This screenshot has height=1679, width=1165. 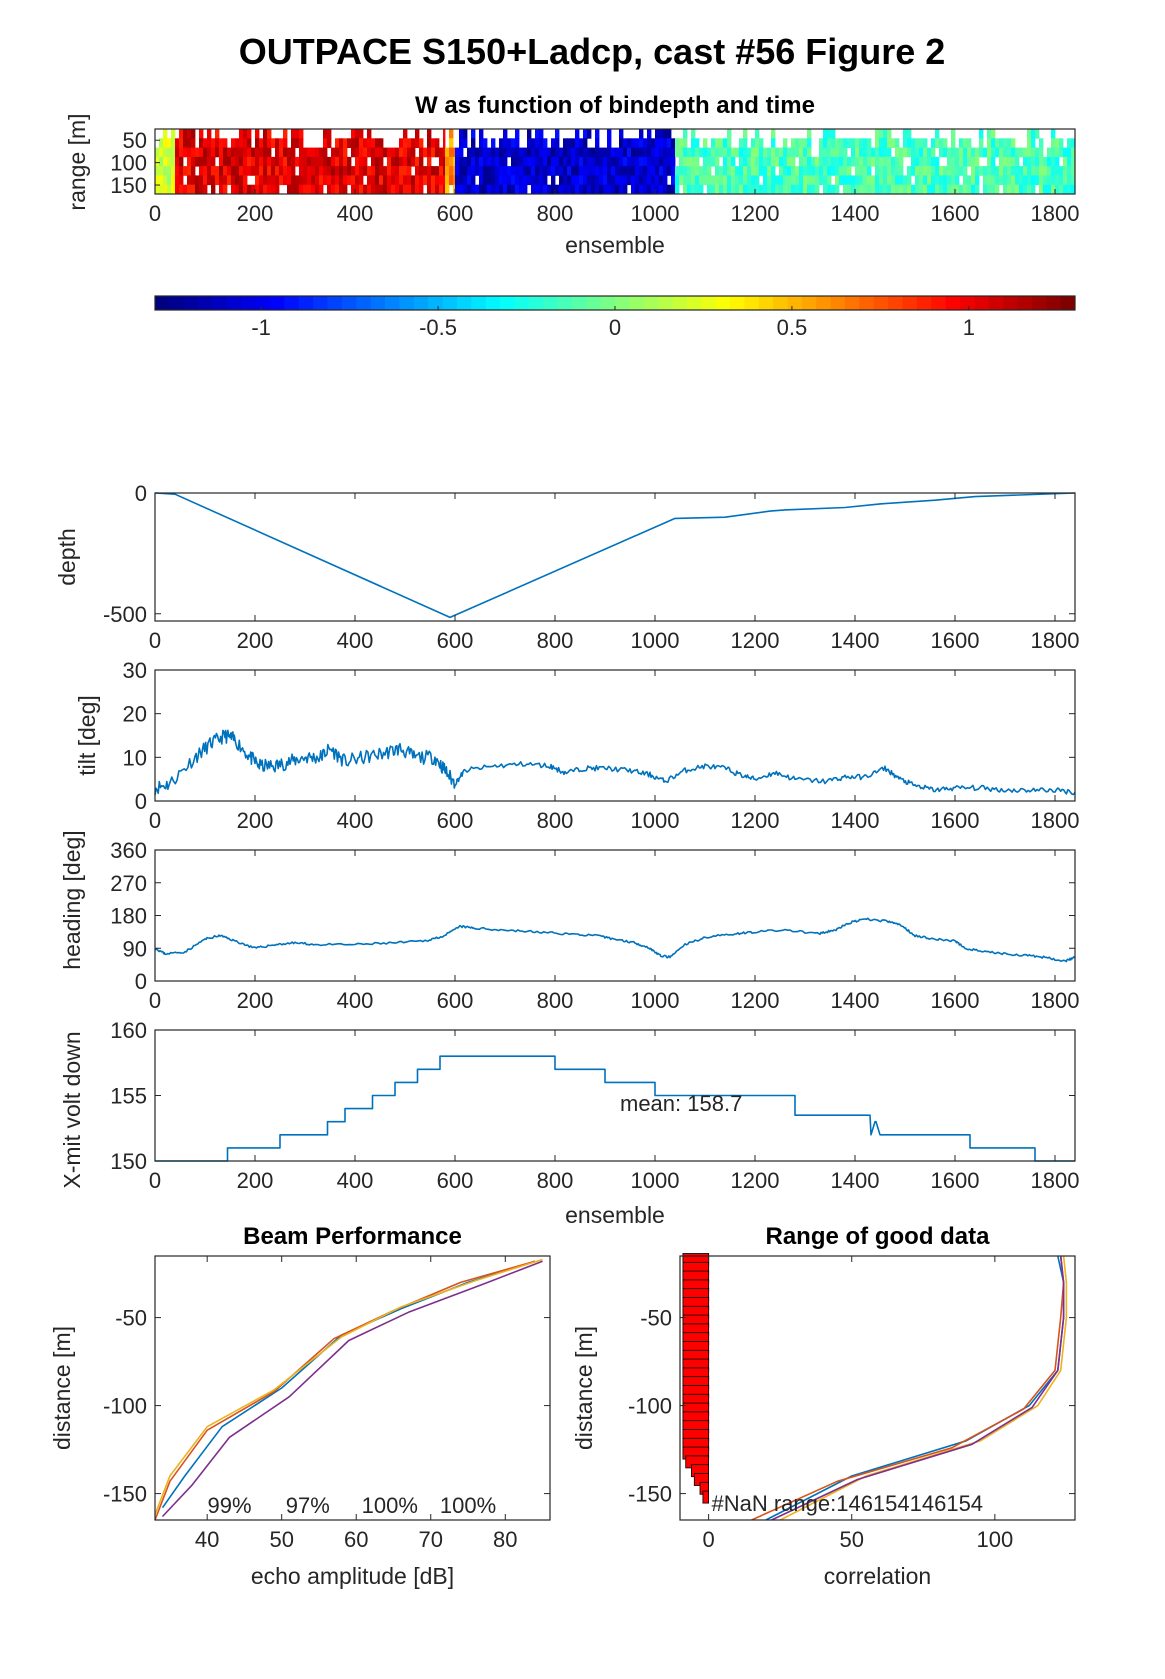 What do you see at coordinates (1055, 820) in the screenshot?
I see `tilt-xtick-label: 1800` at bounding box center [1055, 820].